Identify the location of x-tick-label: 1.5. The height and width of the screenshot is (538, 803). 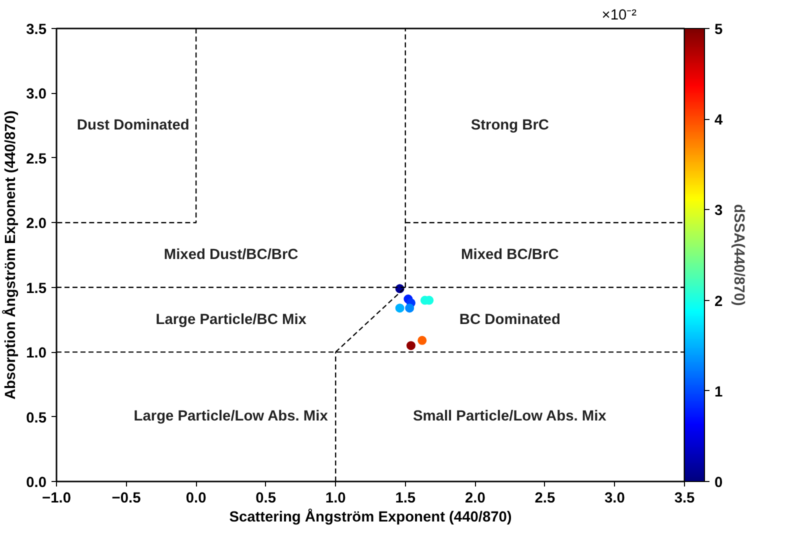
(405, 498).